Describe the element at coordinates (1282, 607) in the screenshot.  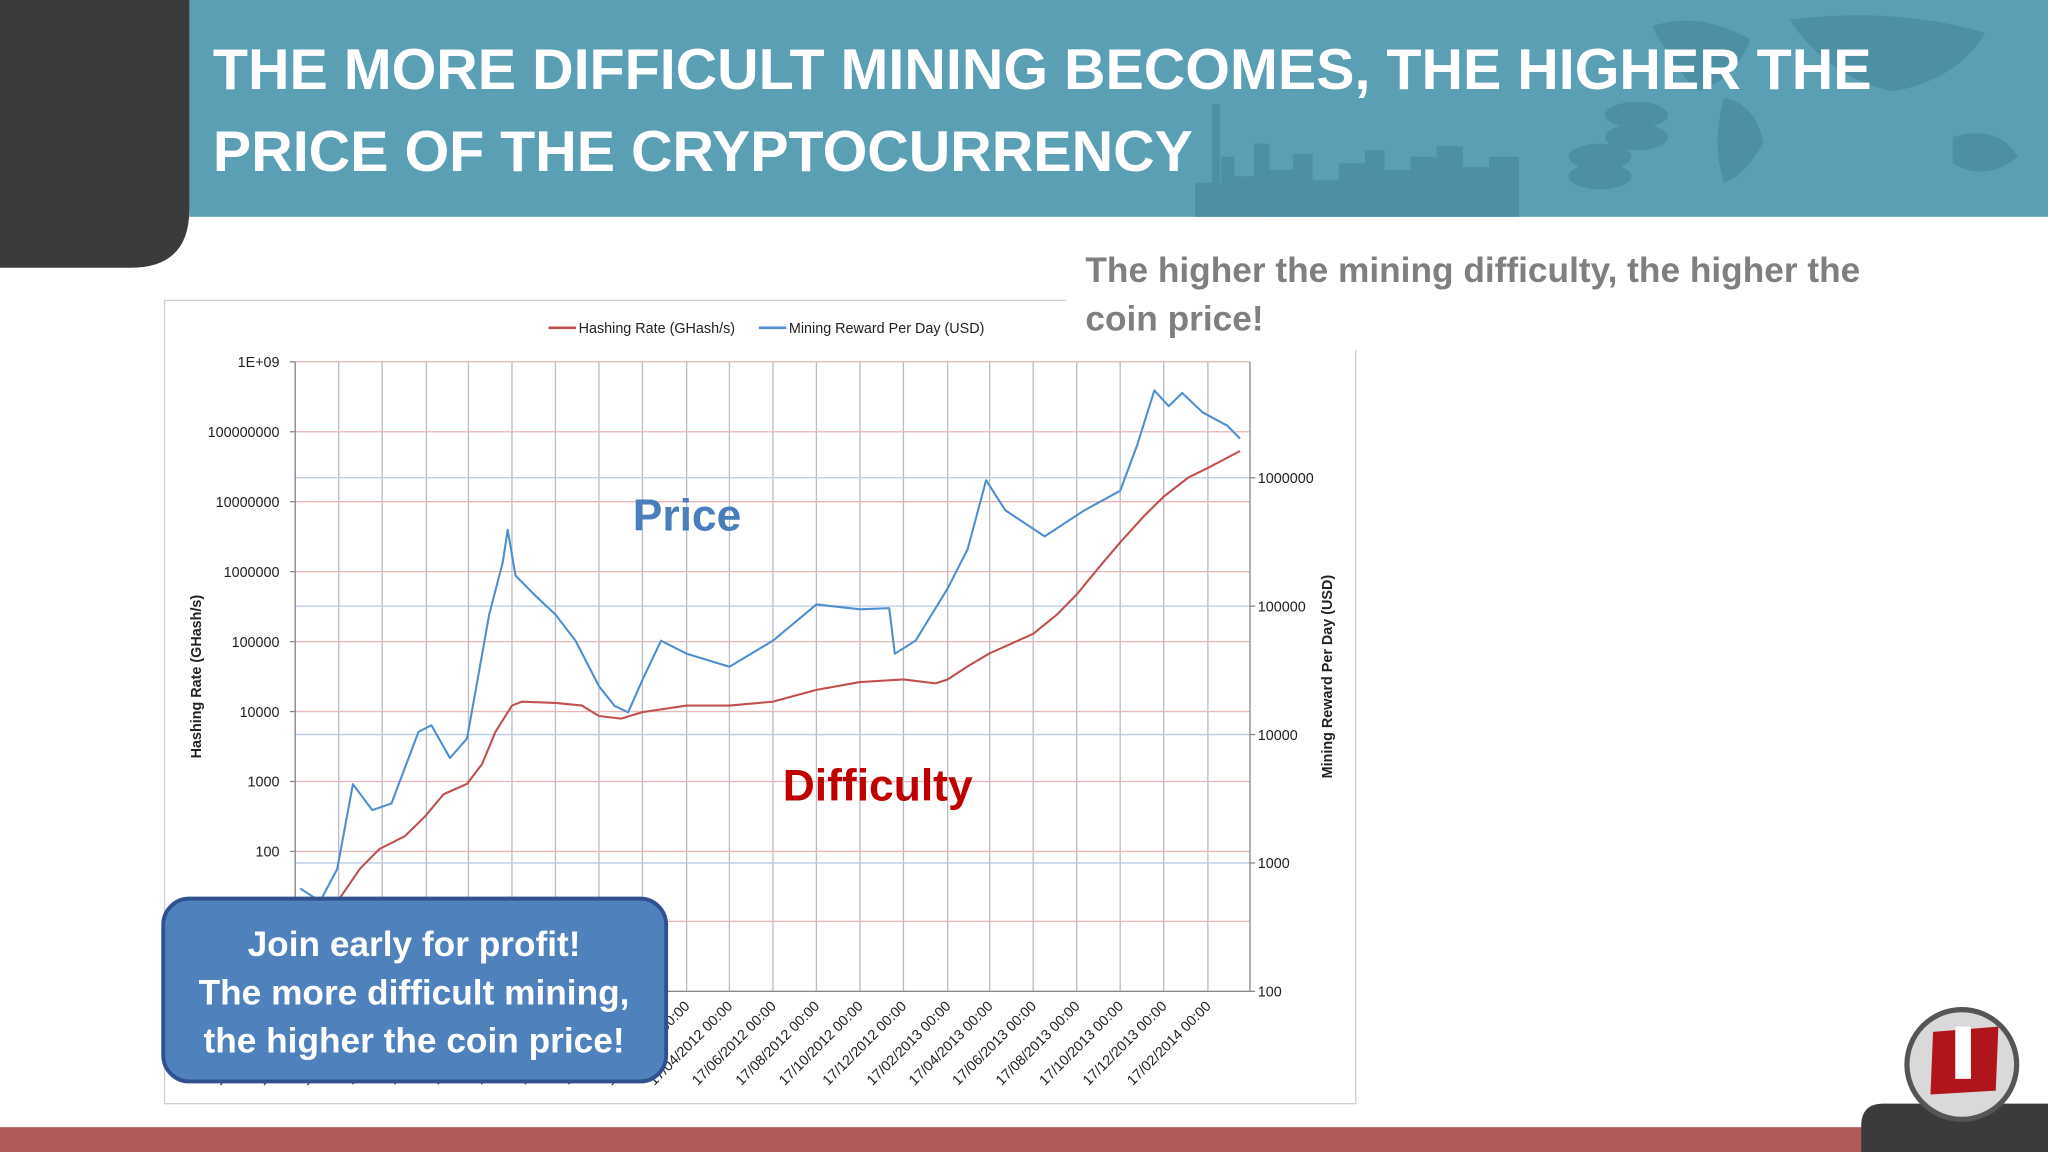
I see `y2-tick-label: 100000` at that location.